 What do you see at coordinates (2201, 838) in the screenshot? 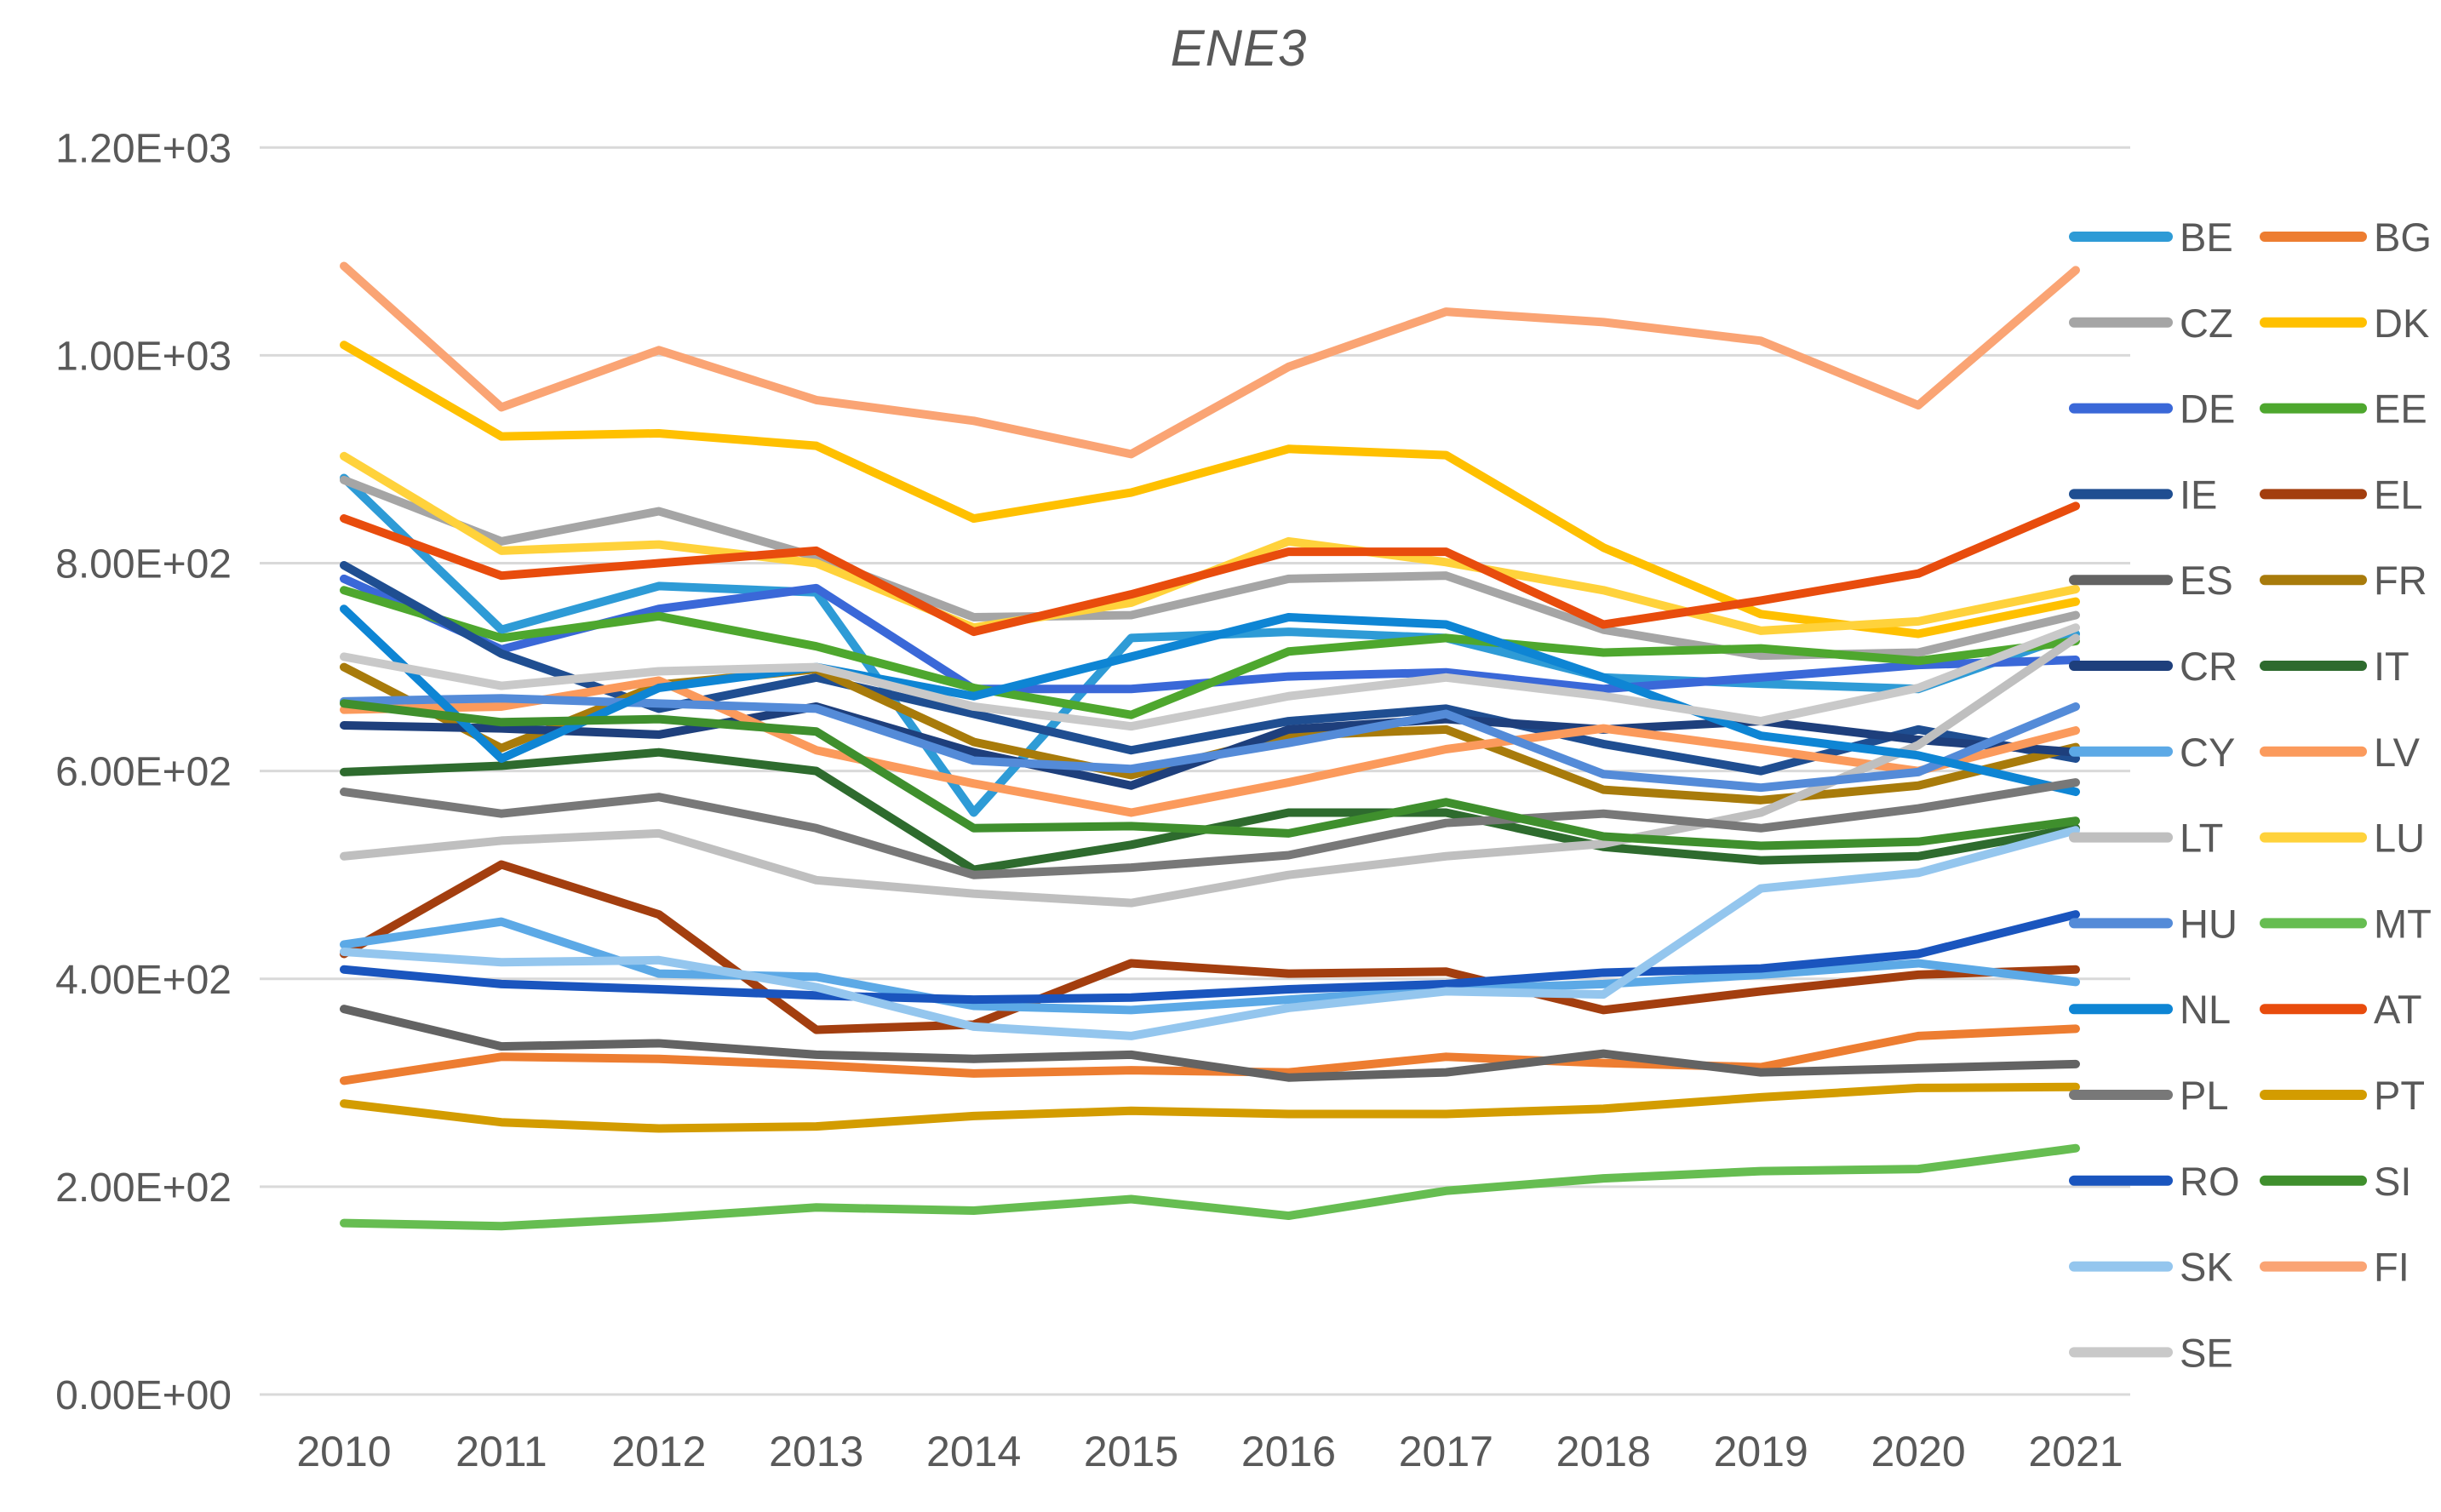
I see `legend-label-LT: LT` at bounding box center [2201, 838].